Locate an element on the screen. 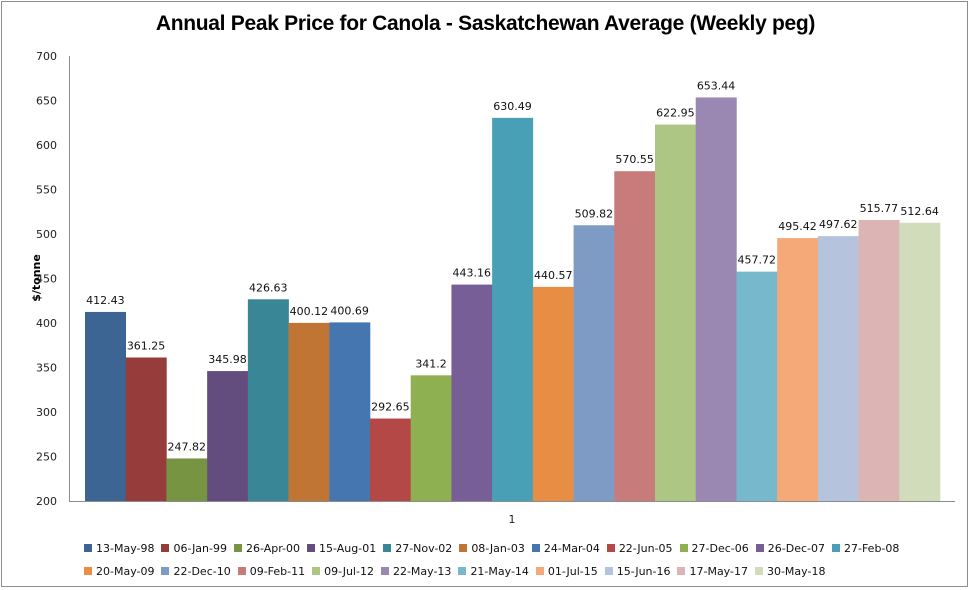 Image resolution: width=971 pixels, height=590 pixels. legend-label: 22-May-13 is located at coordinates (422, 571).